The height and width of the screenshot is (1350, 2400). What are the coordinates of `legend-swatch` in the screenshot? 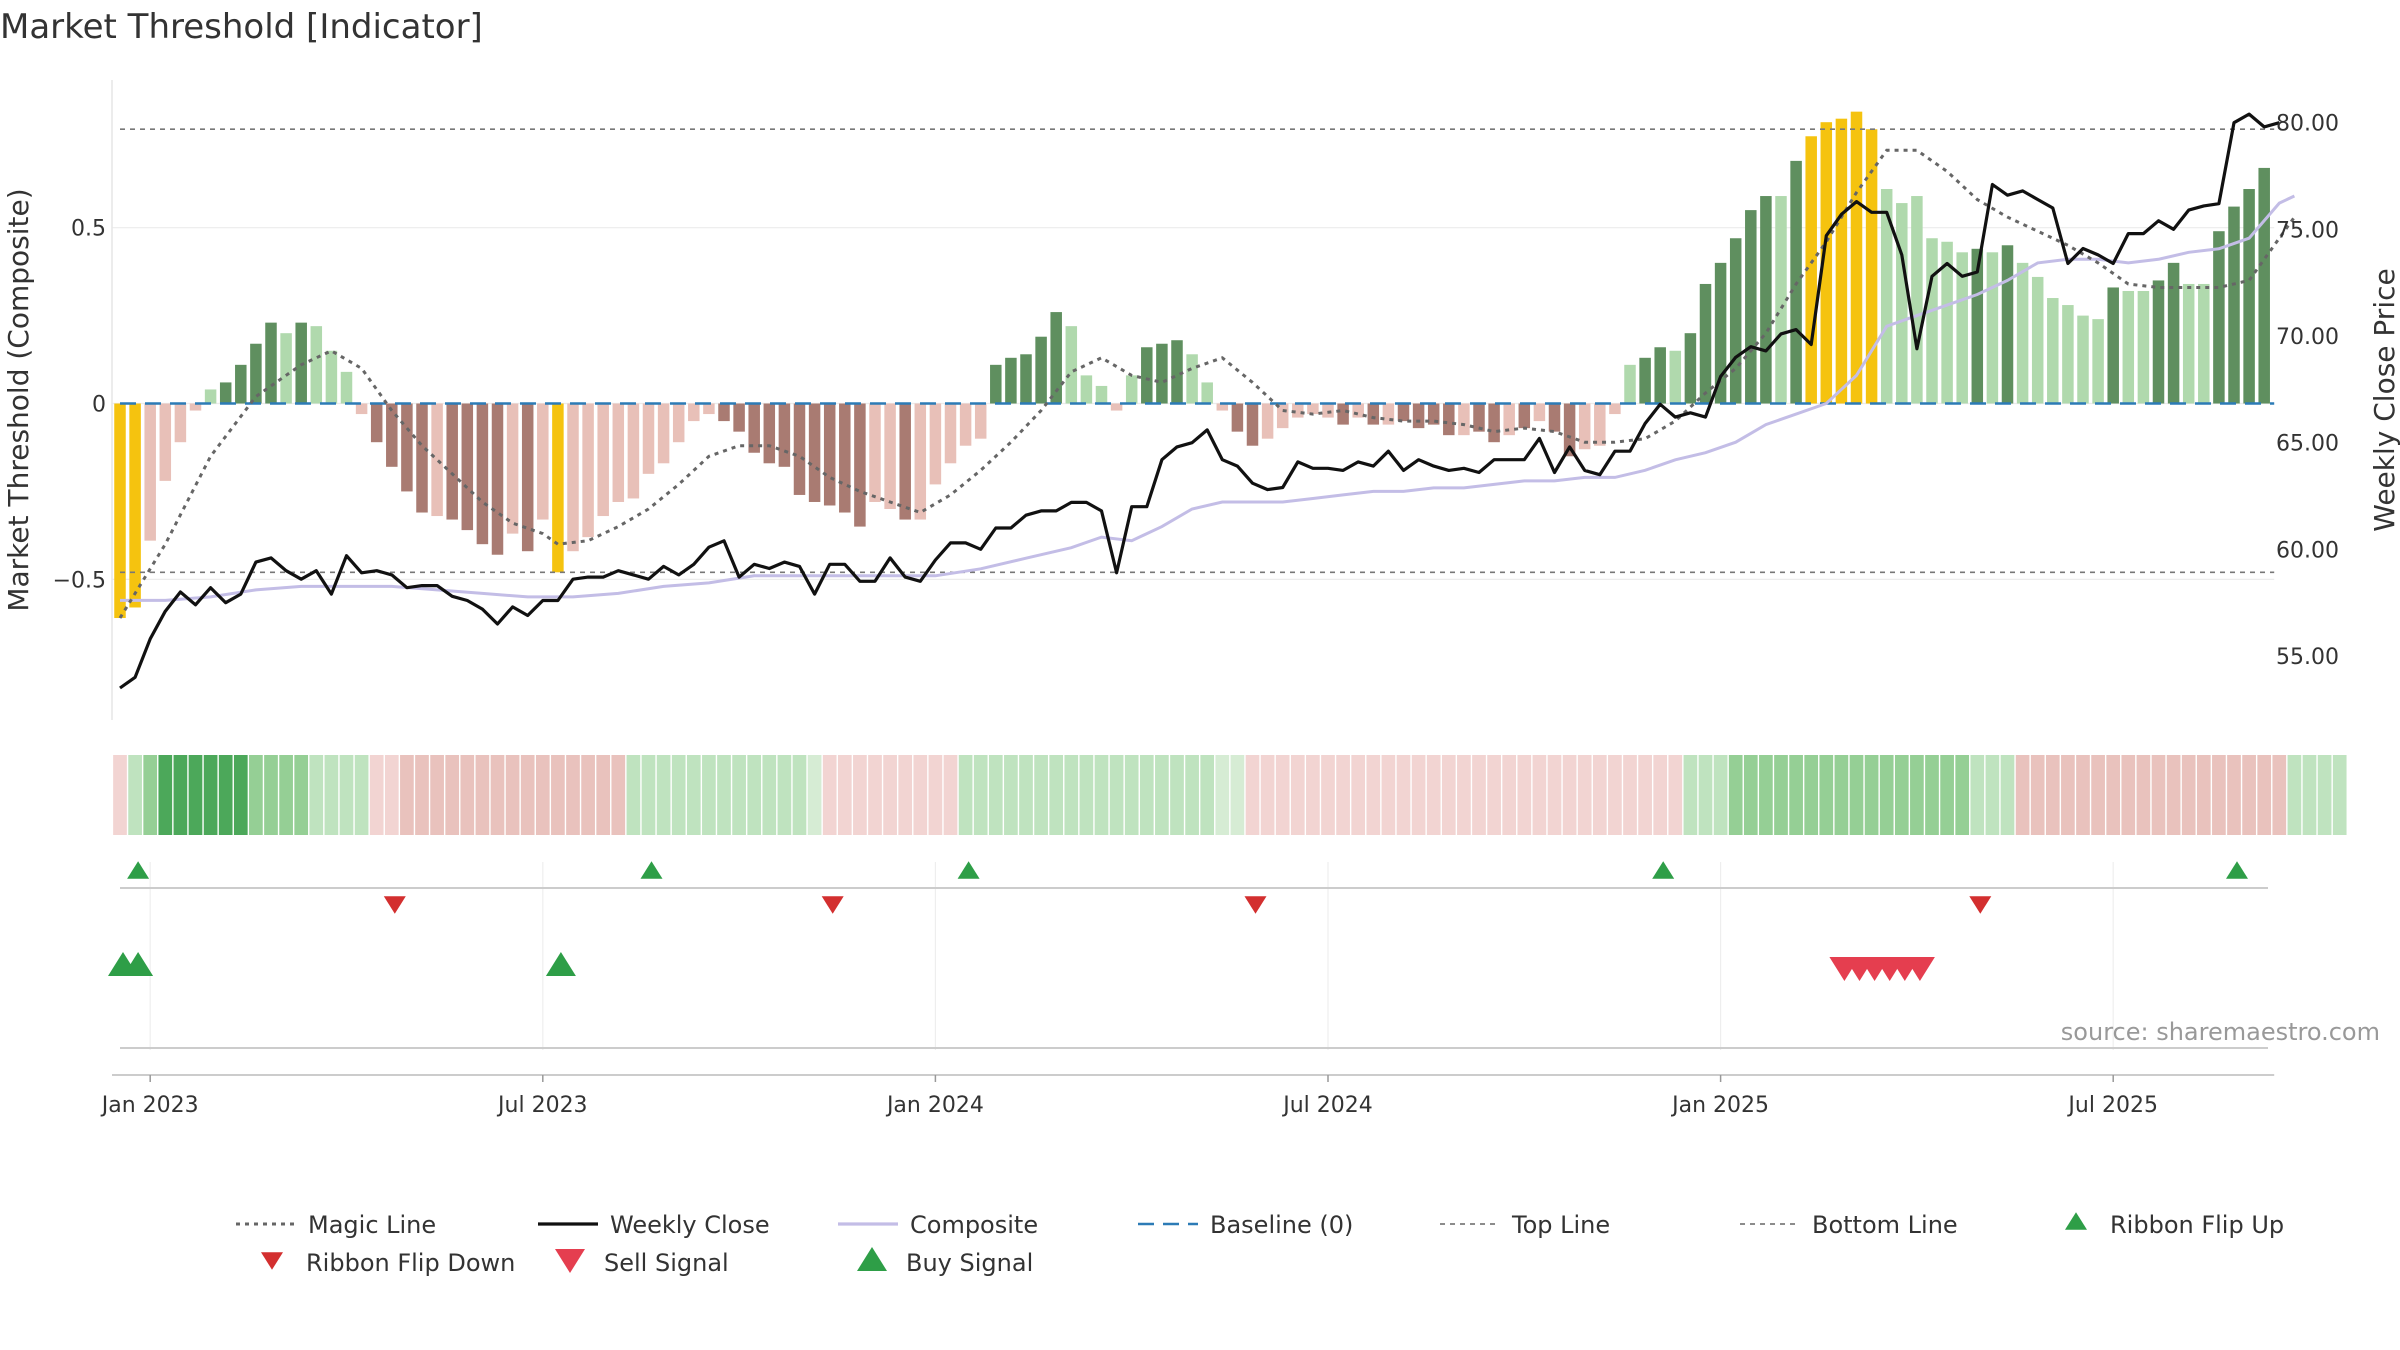 It's located at (570, 1261).